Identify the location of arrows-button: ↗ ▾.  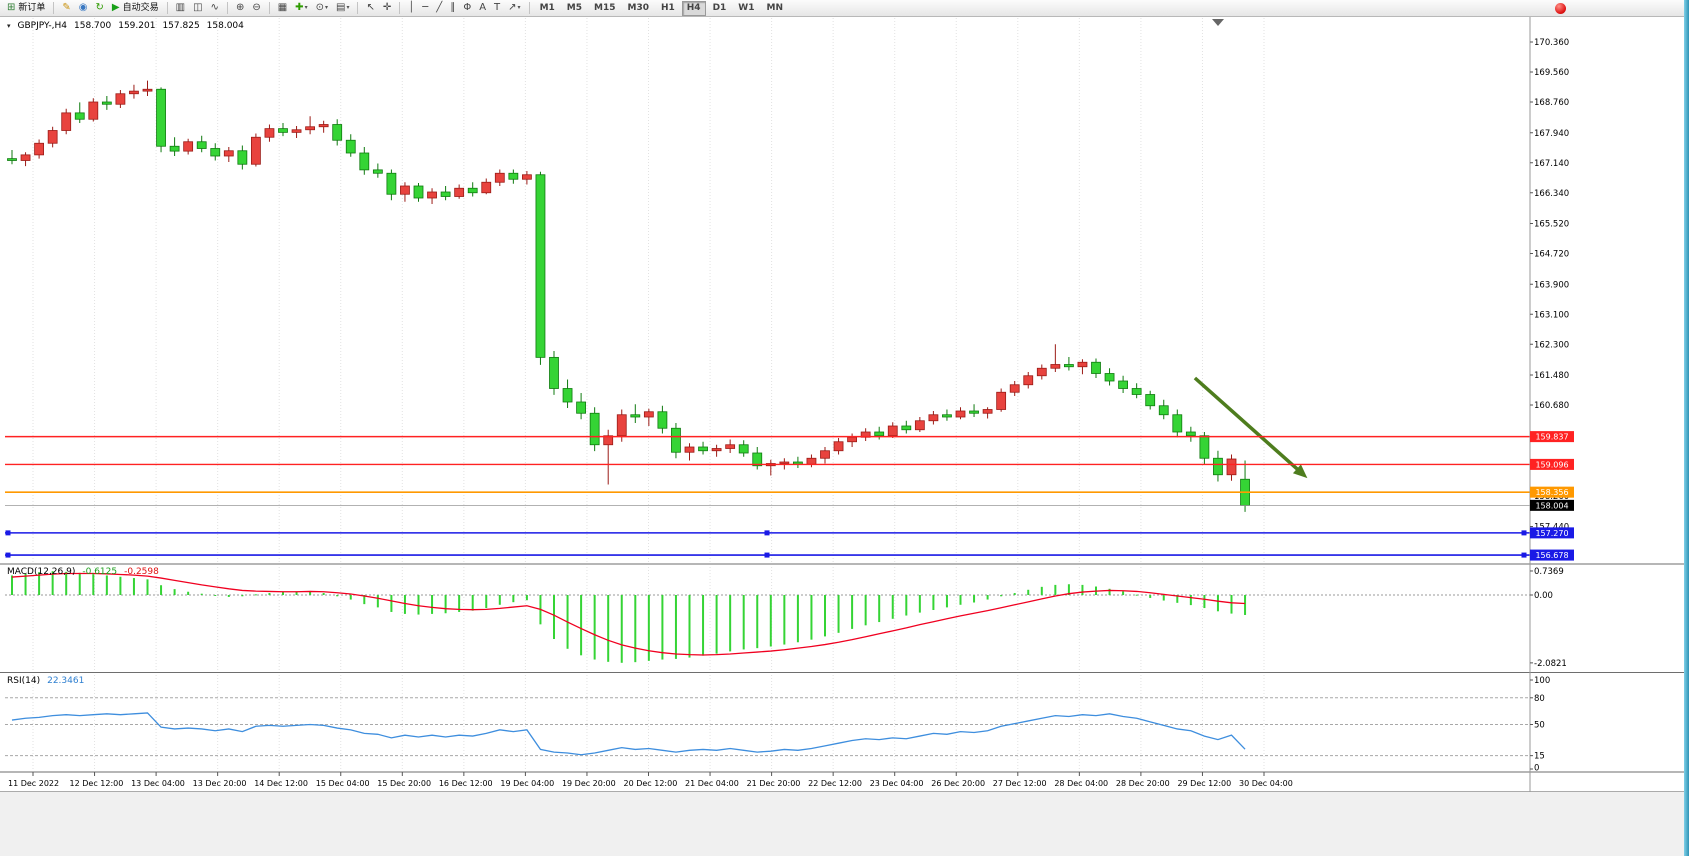
(514, 8).